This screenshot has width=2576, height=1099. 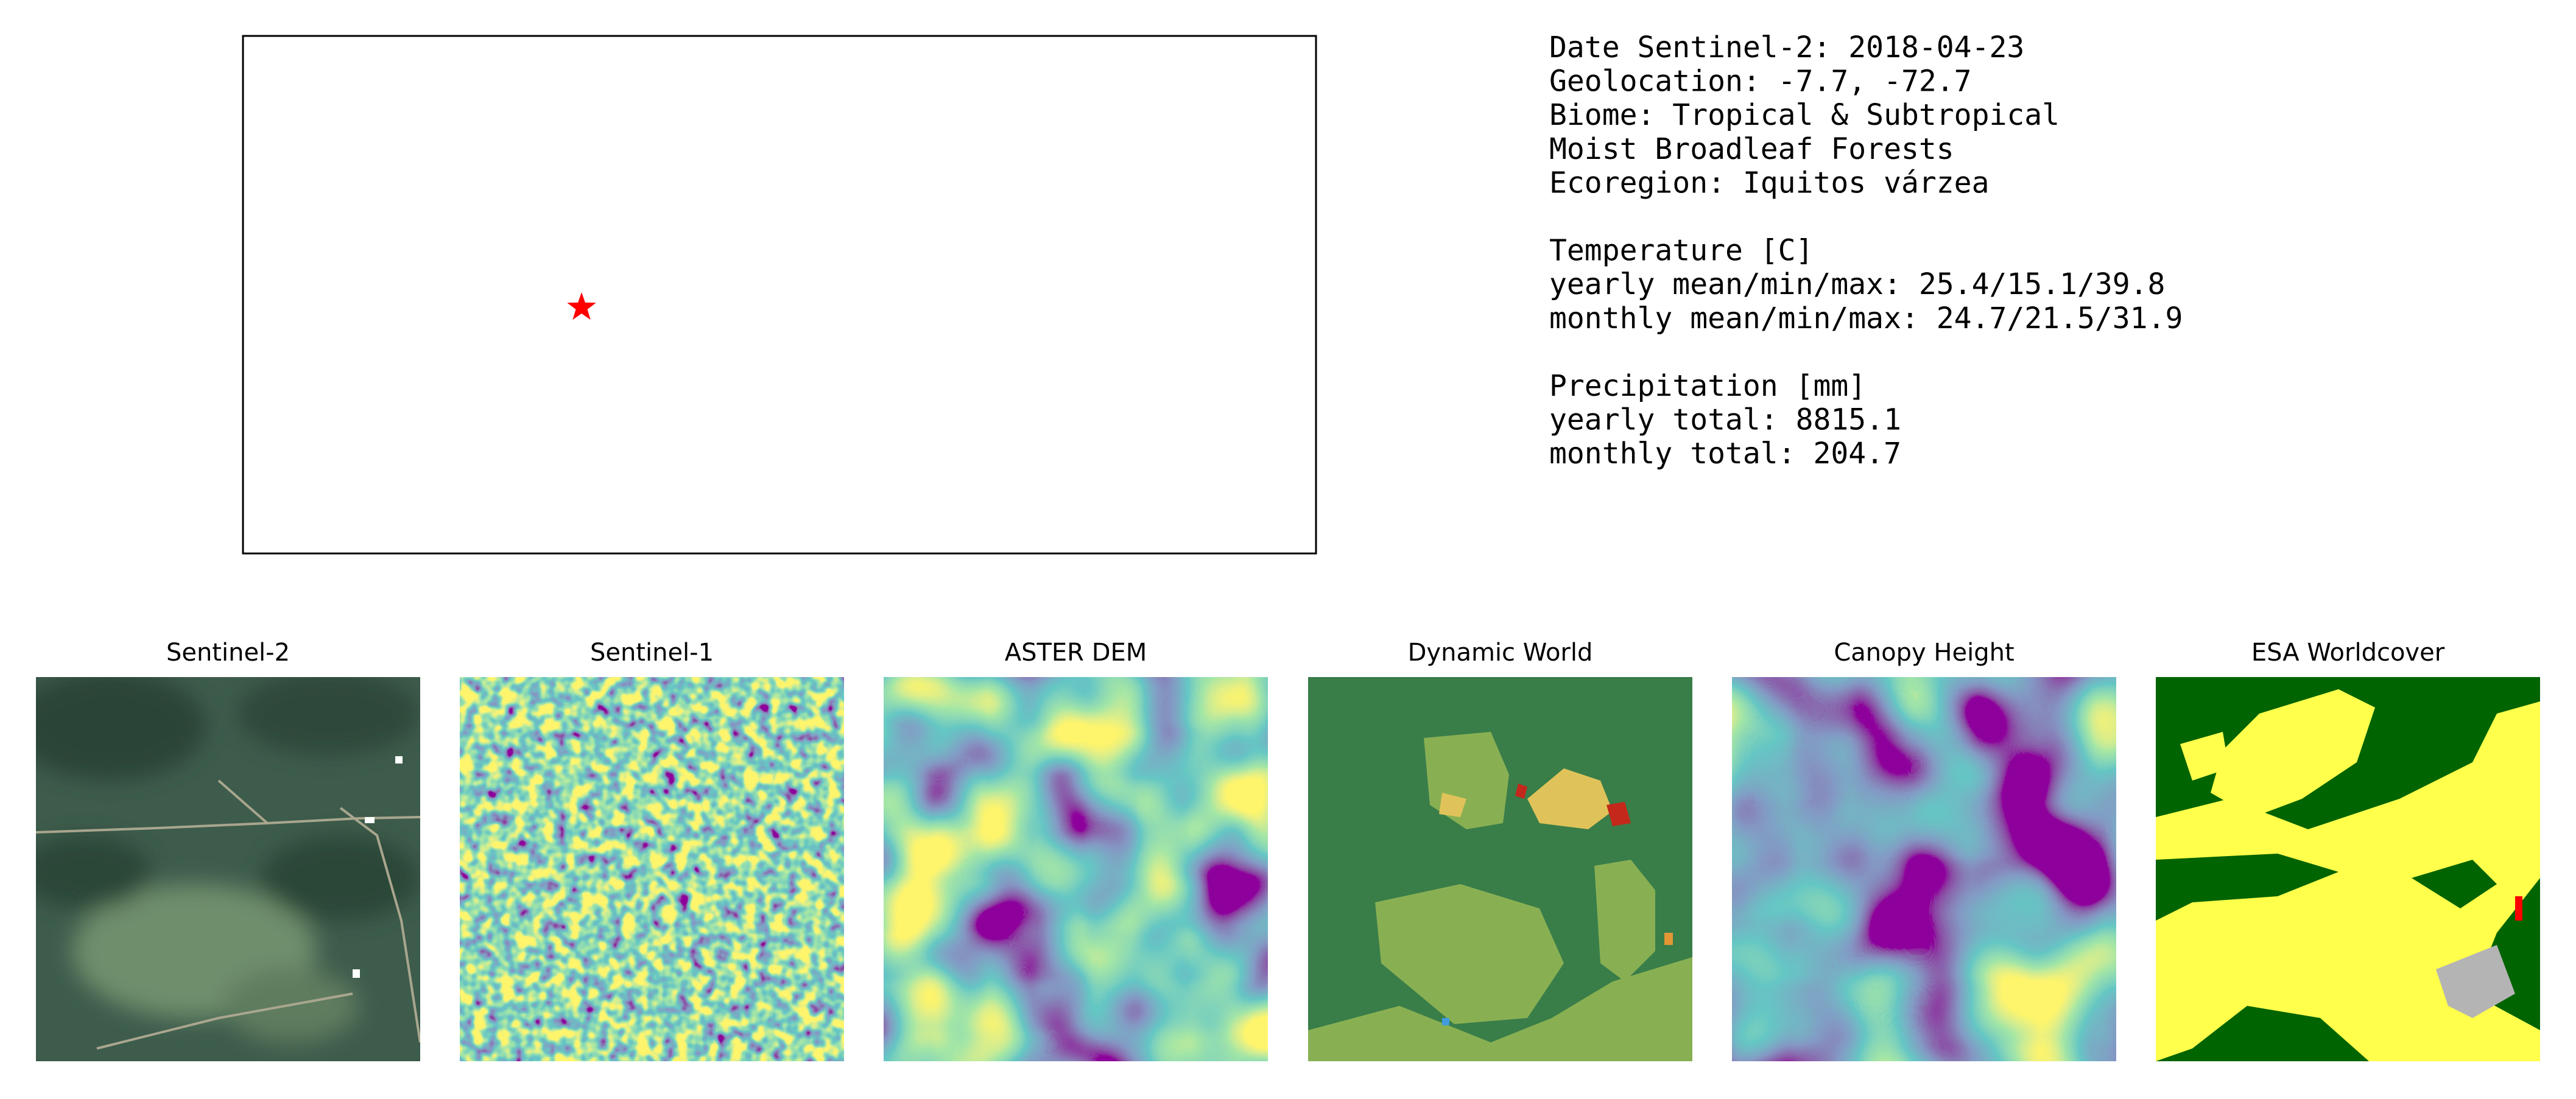 I want to click on info-line: yearly total: 8815.1, so click(x=1725, y=420).